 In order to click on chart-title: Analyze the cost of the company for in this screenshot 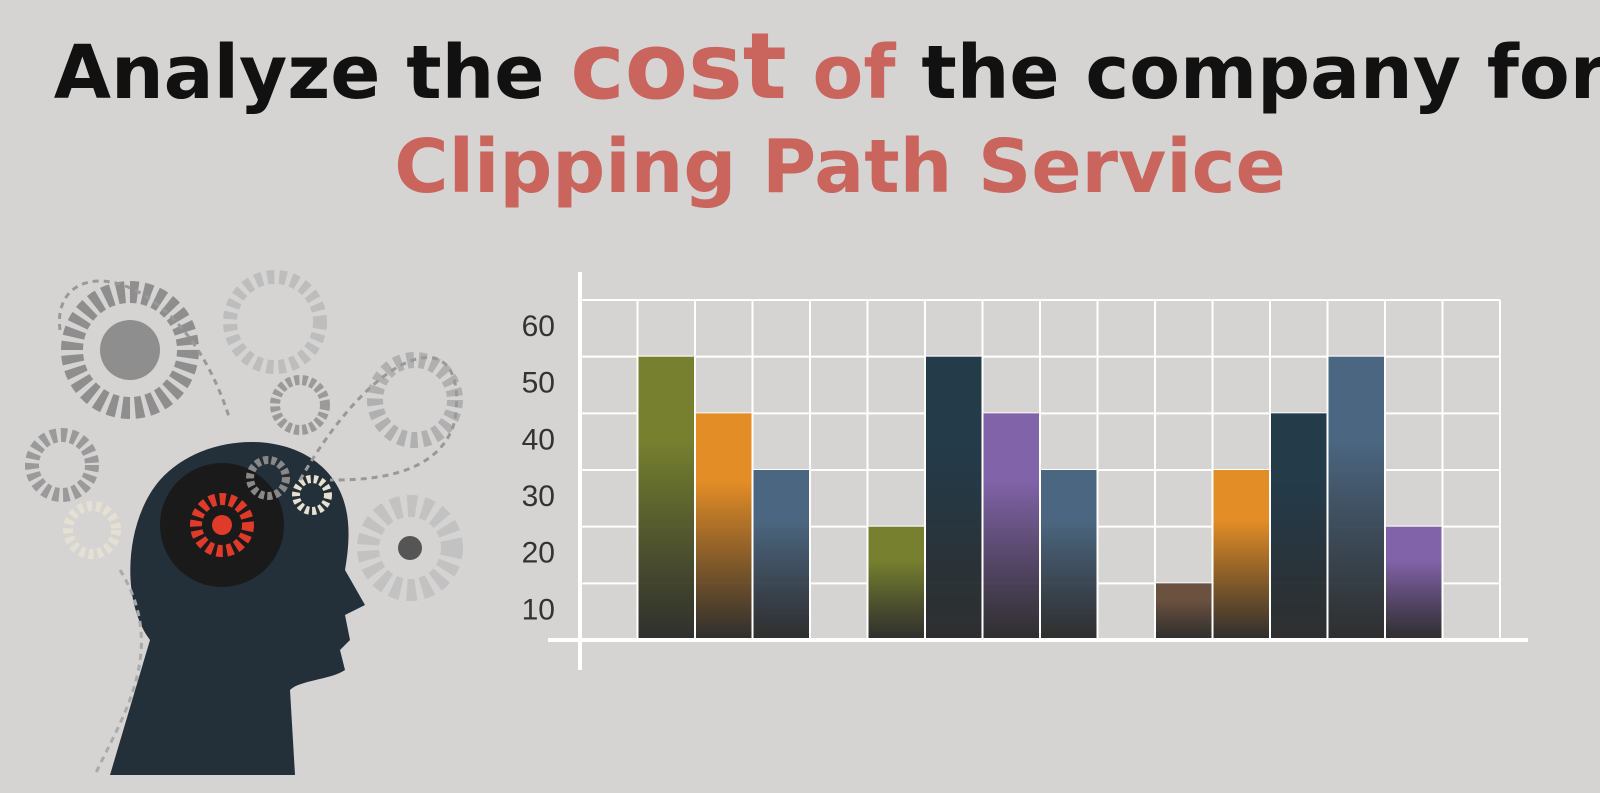, I will do `click(827, 66)`.